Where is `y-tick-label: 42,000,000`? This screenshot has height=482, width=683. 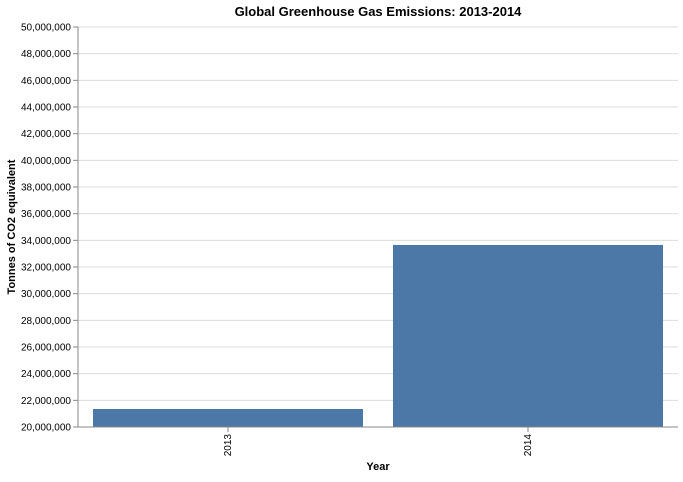
y-tick-label: 42,000,000 is located at coordinates (46, 134).